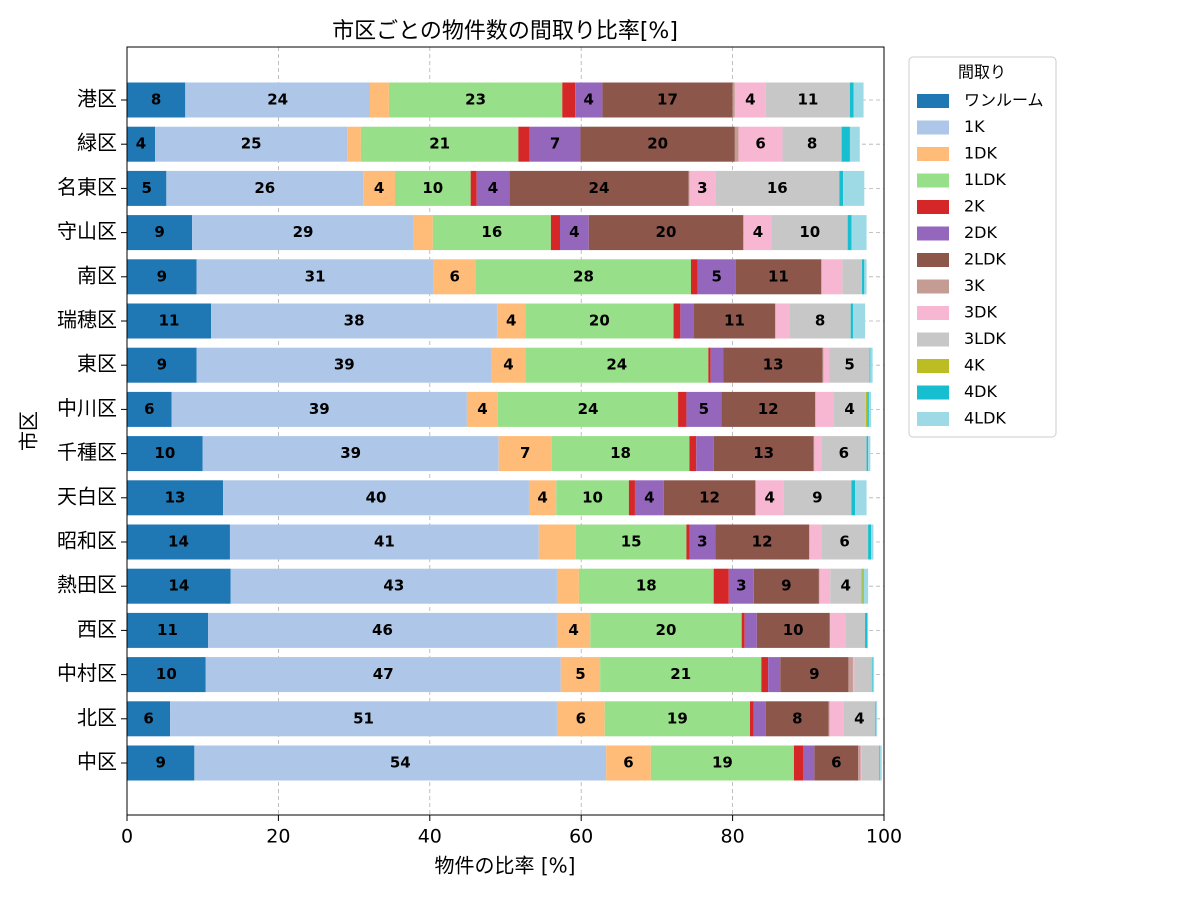 This screenshot has width=1200, height=900. I want to click on value-label: 19, so click(722, 763).